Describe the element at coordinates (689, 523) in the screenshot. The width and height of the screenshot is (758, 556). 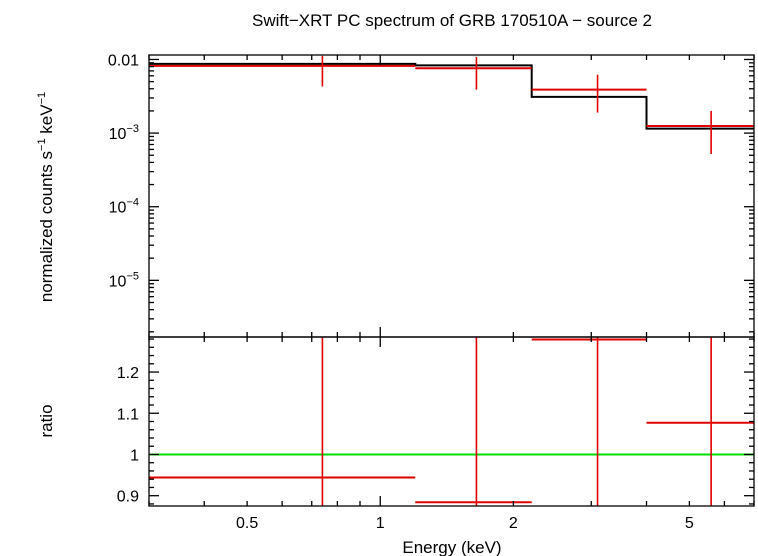
I see `x-tick-label: 5` at that location.